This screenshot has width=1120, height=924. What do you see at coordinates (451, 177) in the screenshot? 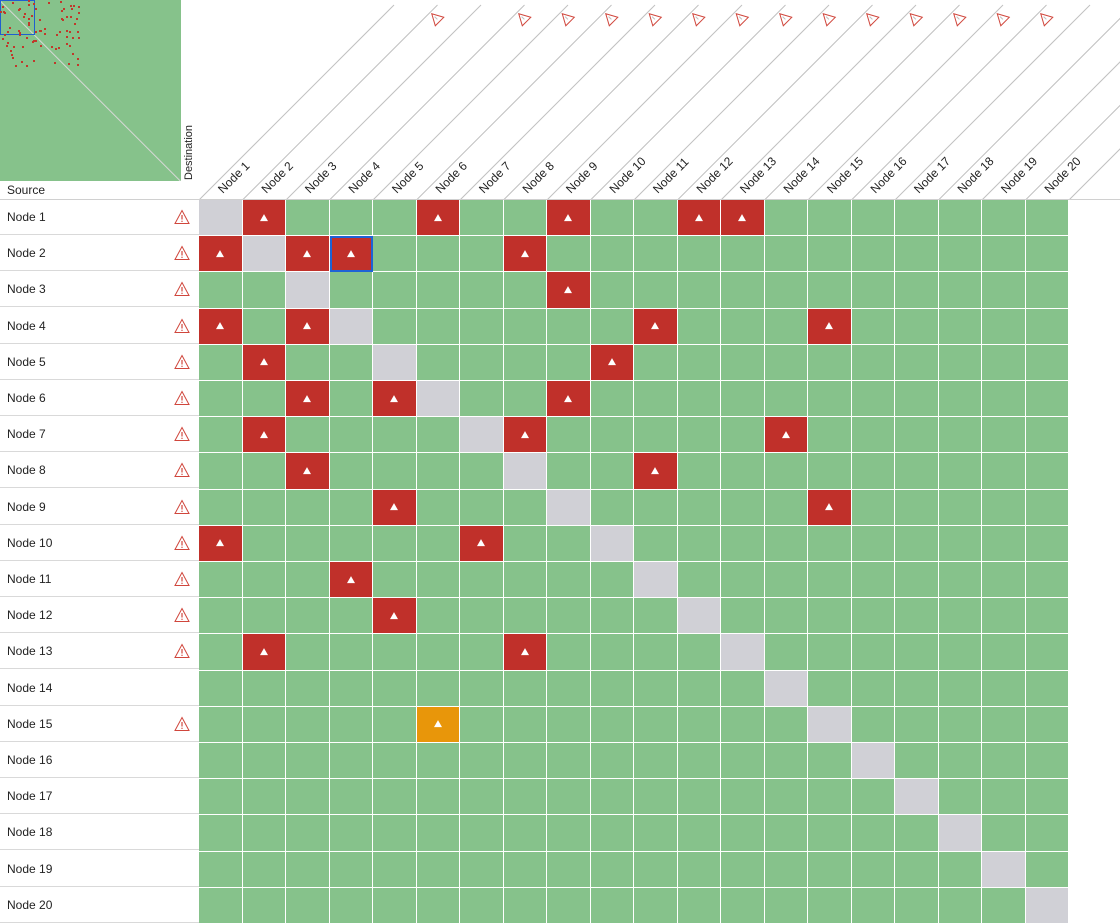
I see `column-header-6: Node 6` at bounding box center [451, 177].